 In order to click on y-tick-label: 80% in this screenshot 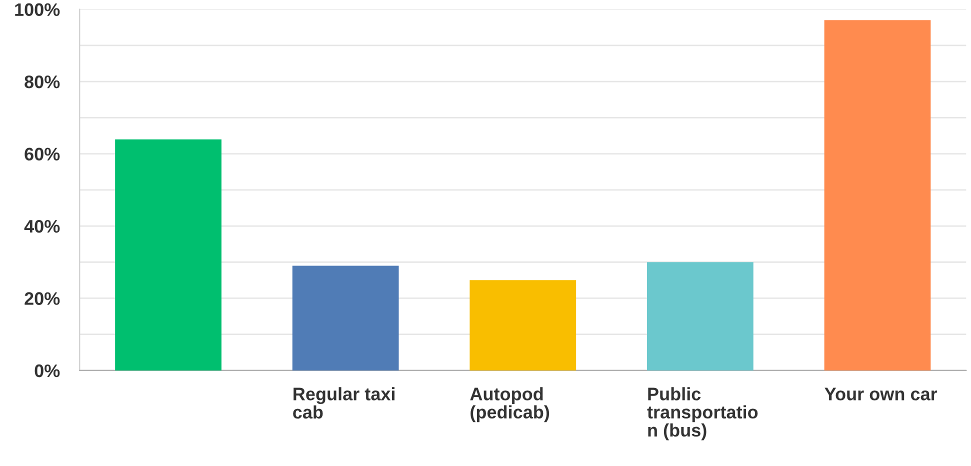, I will do `click(42, 81)`.